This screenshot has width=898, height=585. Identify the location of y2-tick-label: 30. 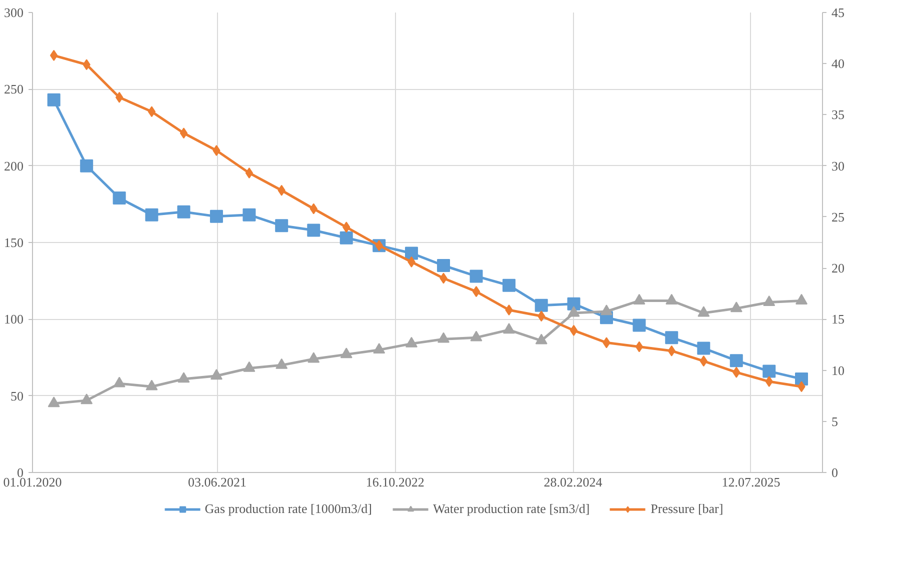
(838, 166).